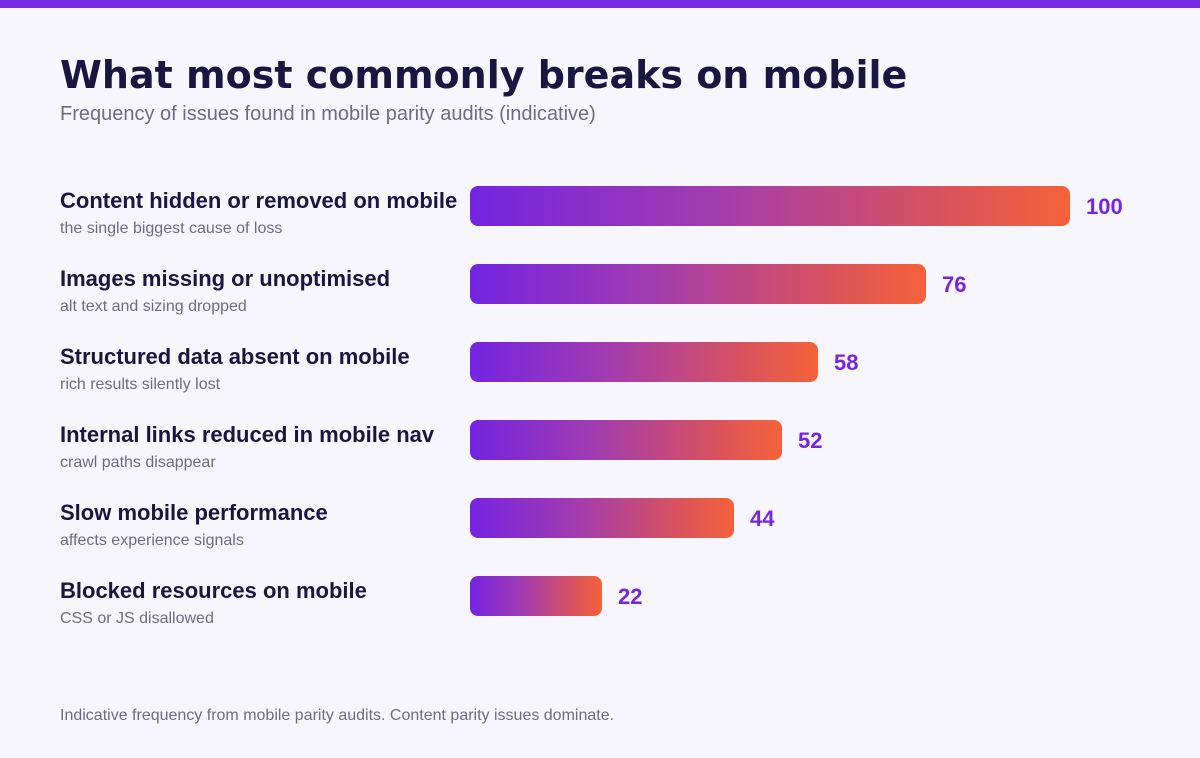  Describe the element at coordinates (225, 278) in the screenshot. I see `category-label: Images missing or unoptimised` at that location.